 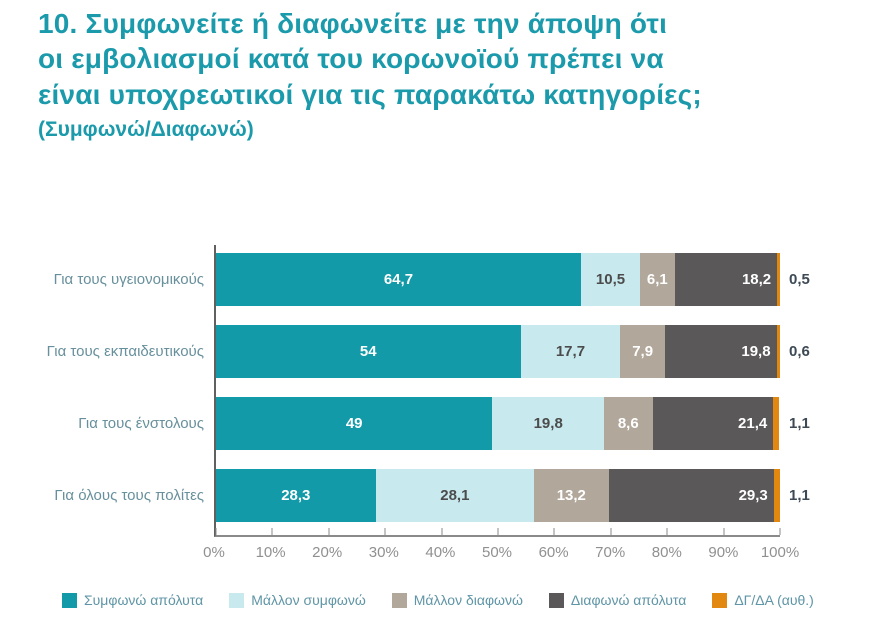 I want to click on axis-tick-label: 10%, so click(x=270, y=552).